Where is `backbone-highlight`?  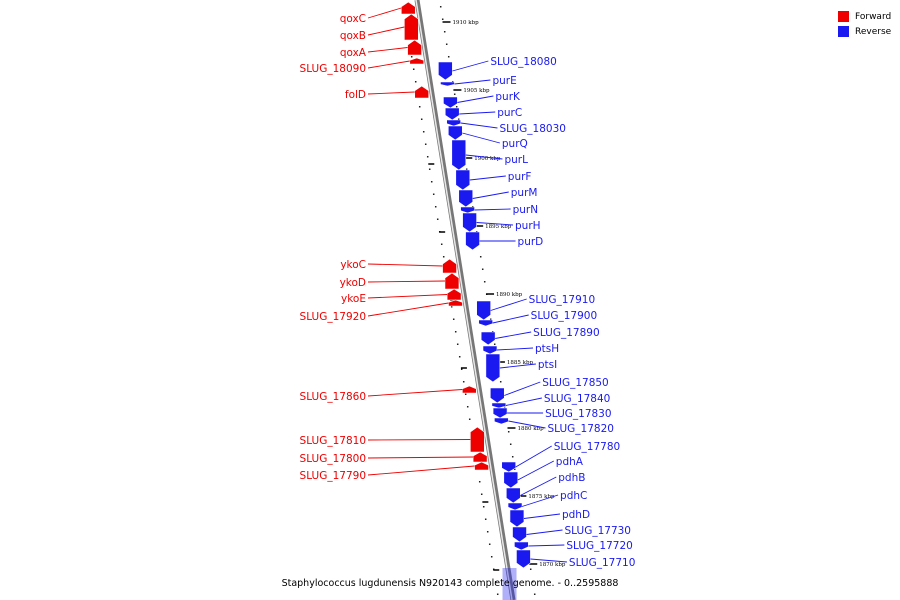
backbone-highlight is located at coordinates (464, 300).